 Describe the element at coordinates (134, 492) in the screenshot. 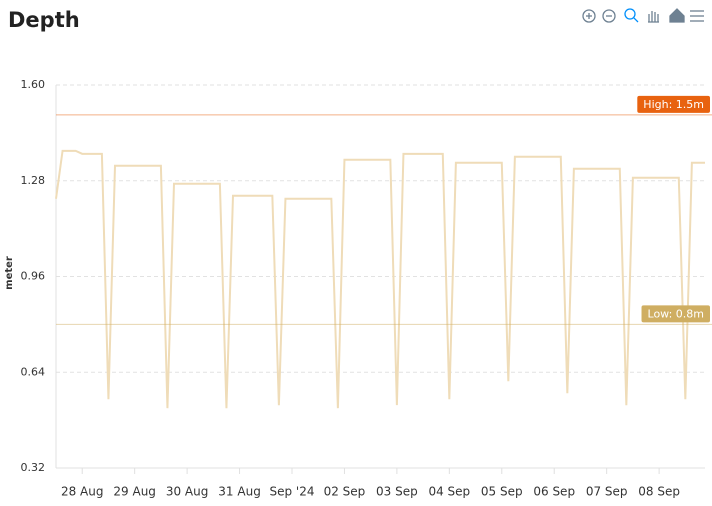

I see `x-tick-label: 29 Aug` at that location.